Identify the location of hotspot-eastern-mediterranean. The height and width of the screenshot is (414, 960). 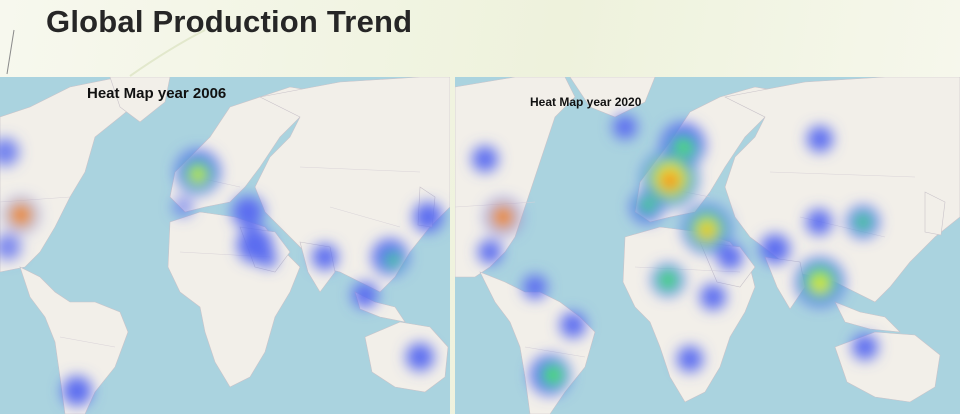
(248, 212).